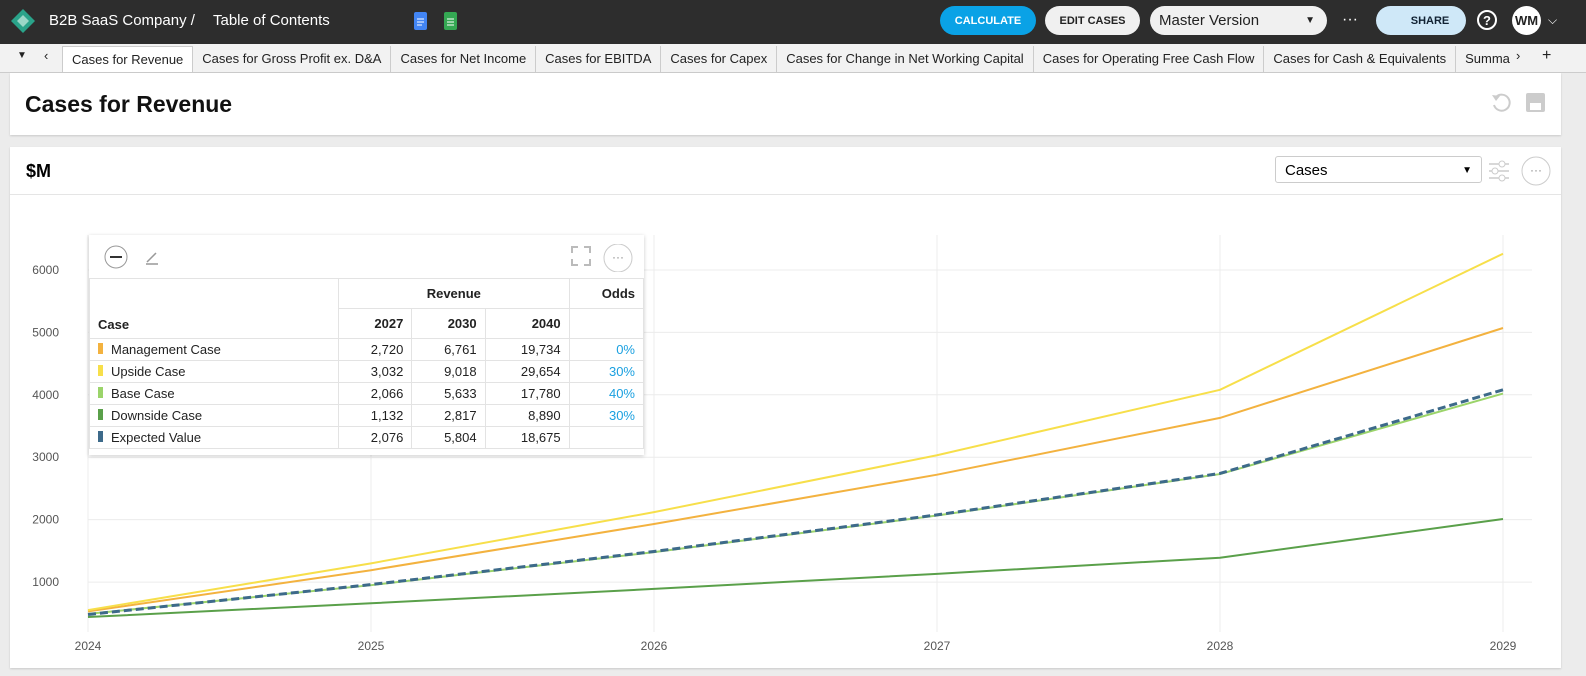 This screenshot has width=1586, height=676. Describe the element at coordinates (1092, 20) in the screenshot. I see `edit-cases-button: EDIT CASES` at that location.